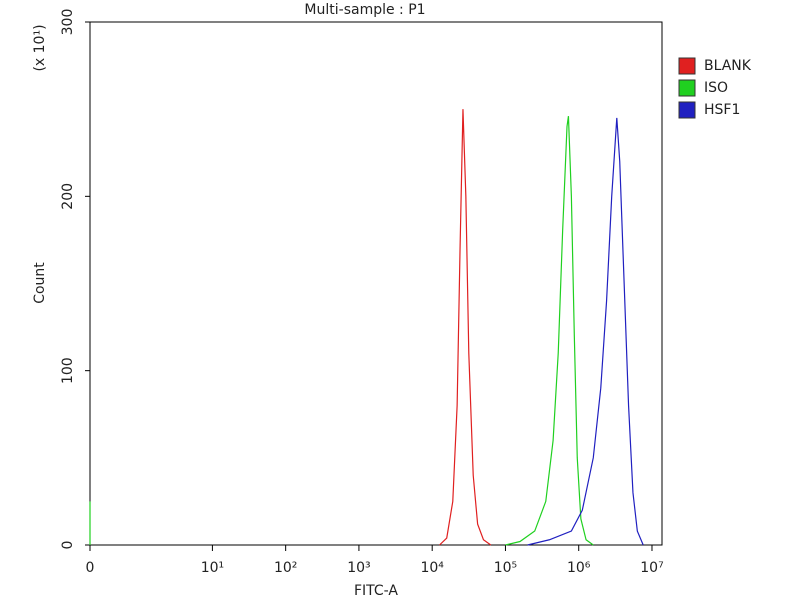 The image size is (800, 600). What do you see at coordinates (68, 370) in the screenshot?
I see `y-tick-label: 100` at bounding box center [68, 370].